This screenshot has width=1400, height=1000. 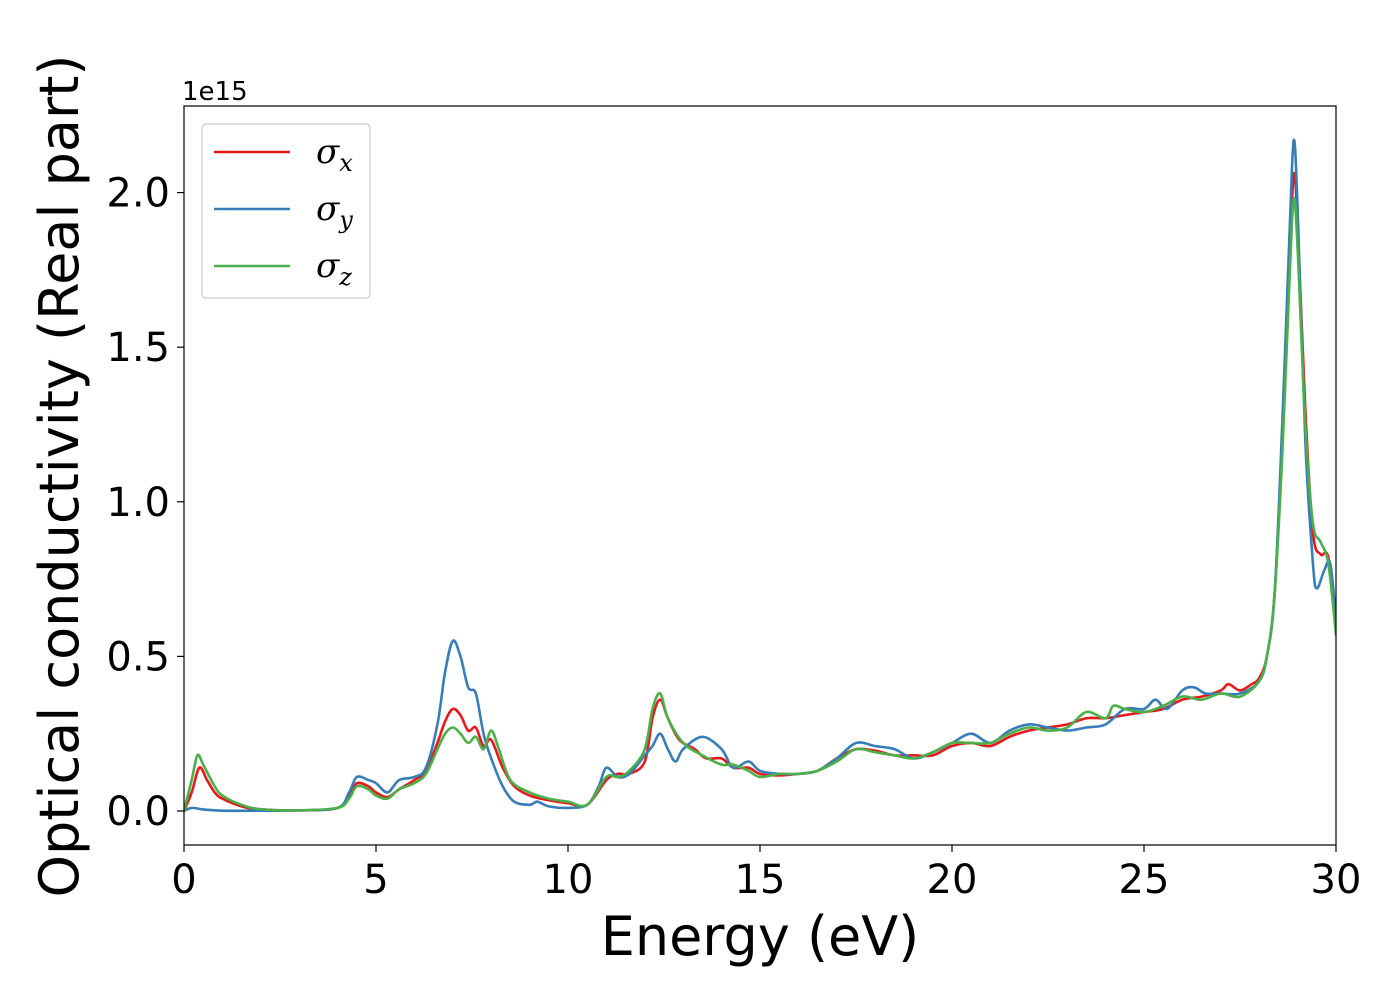 What do you see at coordinates (59, 476) in the screenshot?
I see `y-axis-title: Optical conductivity (Real part)` at bounding box center [59, 476].